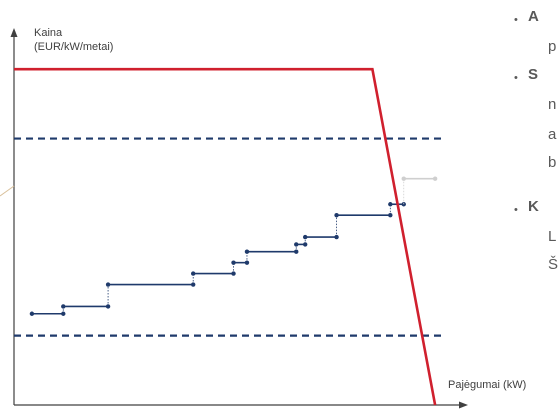 Image resolution: width=558 pixels, height=411 pixels. I want to click on bullet-1-line2: p, so click(552, 46).